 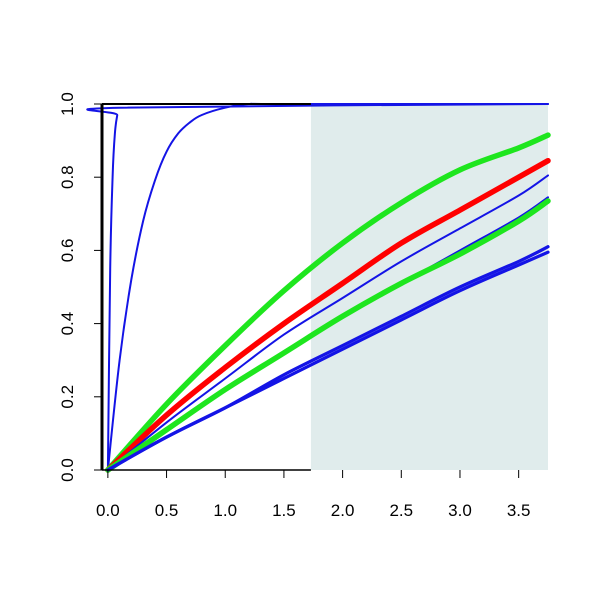 What do you see at coordinates (108, 510) in the screenshot?
I see `x-tick-label: 0.0` at bounding box center [108, 510].